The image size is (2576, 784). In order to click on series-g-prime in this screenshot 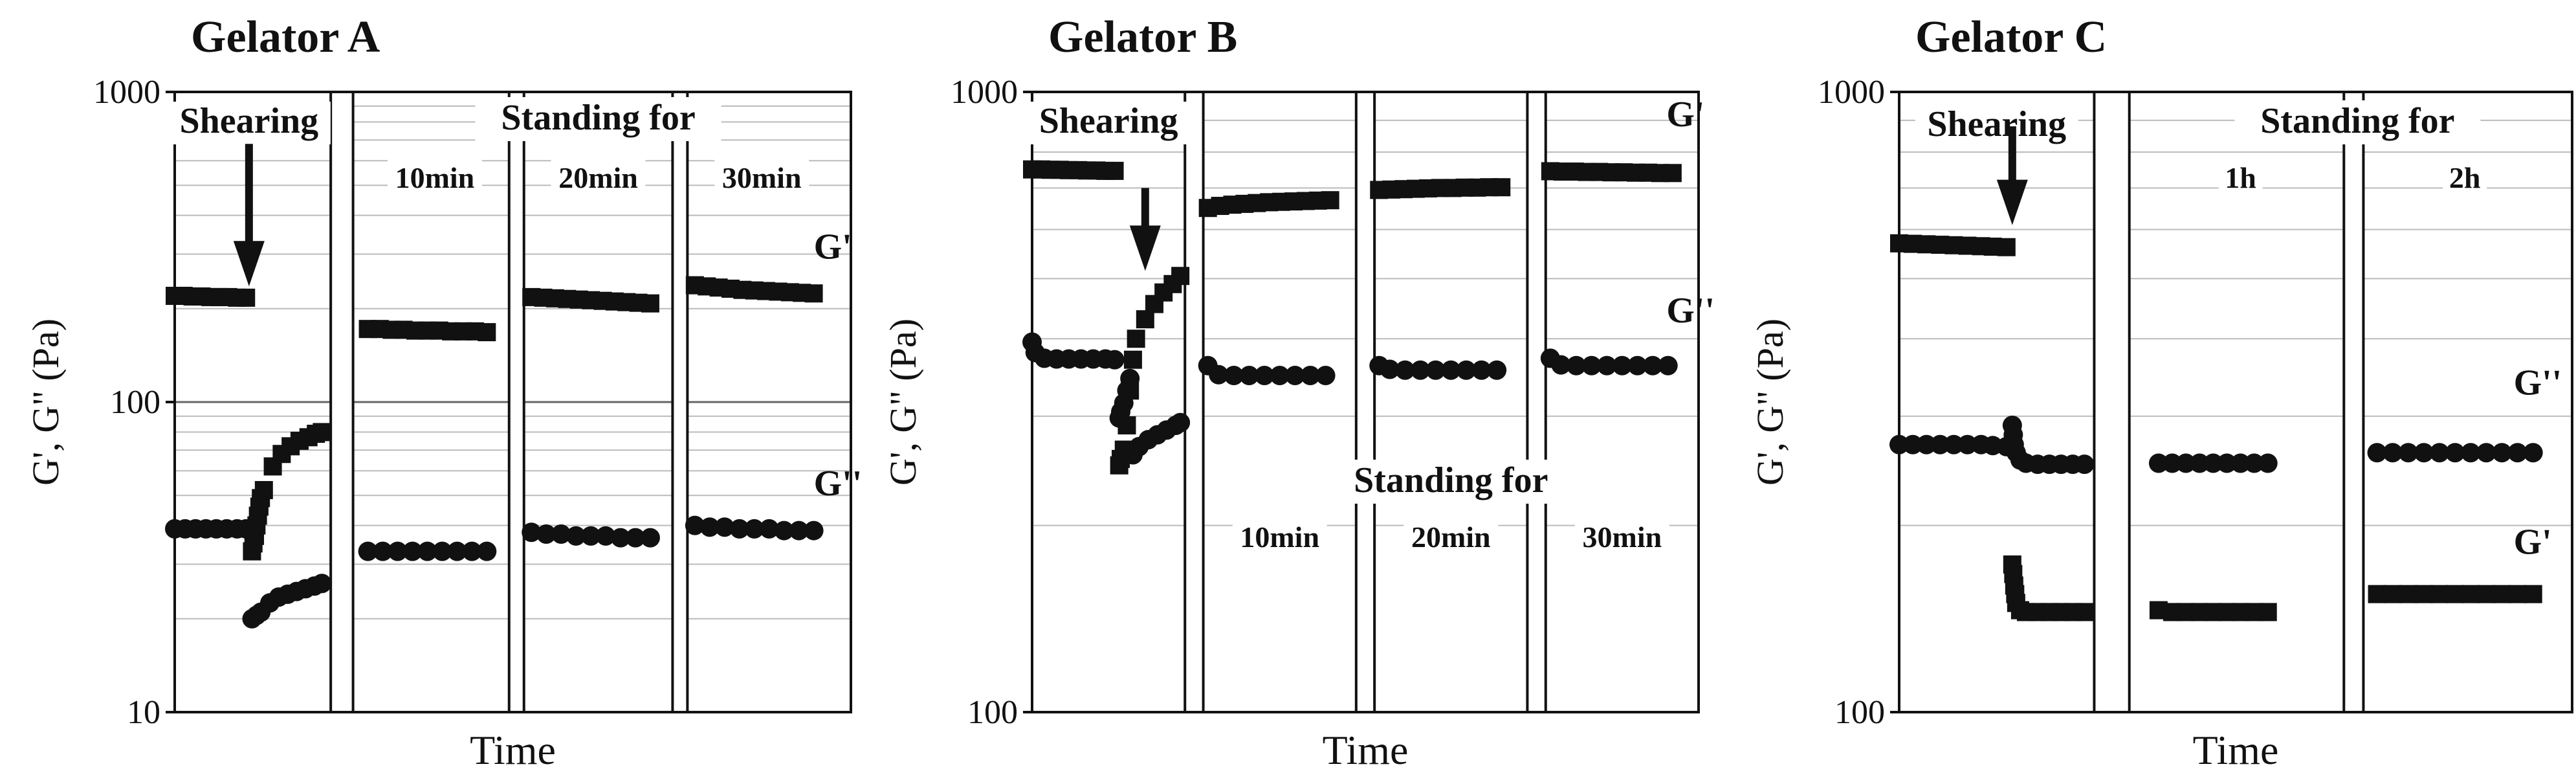, I will do `click(1352, 317)`.